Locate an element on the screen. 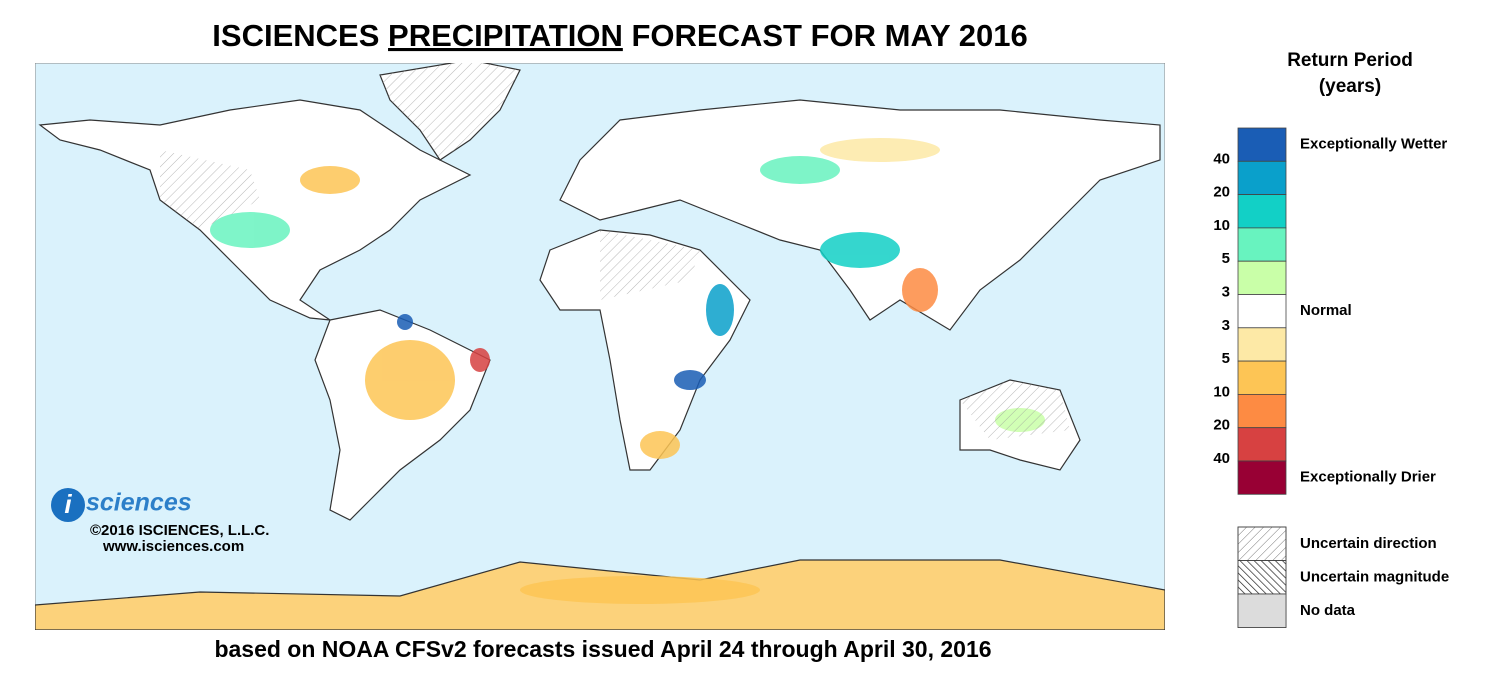 This screenshot has width=1500, height=689. legend-label: Exceptionally Drier is located at coordinates (1368, 477).